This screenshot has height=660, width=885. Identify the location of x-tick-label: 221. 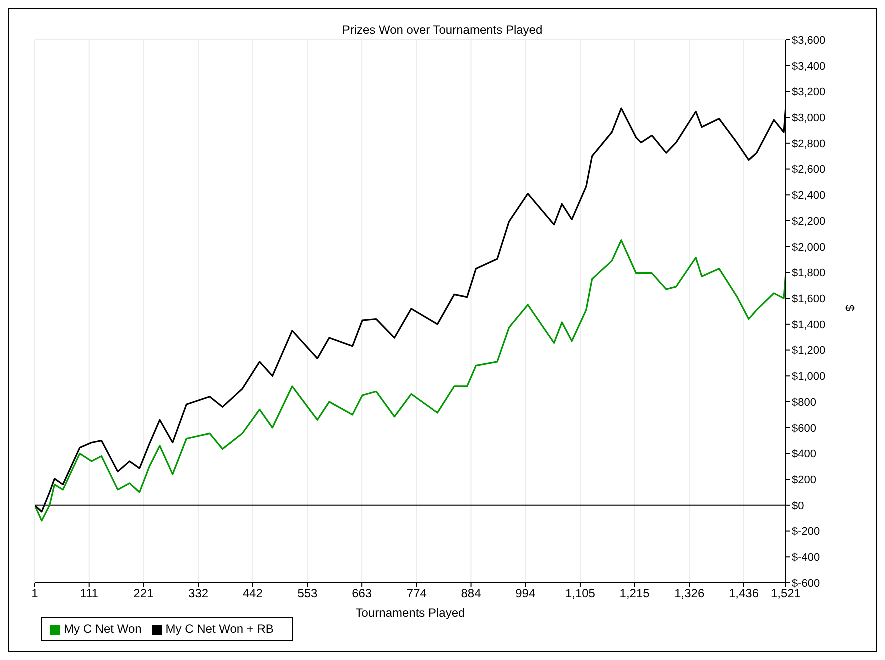
(144, 593).